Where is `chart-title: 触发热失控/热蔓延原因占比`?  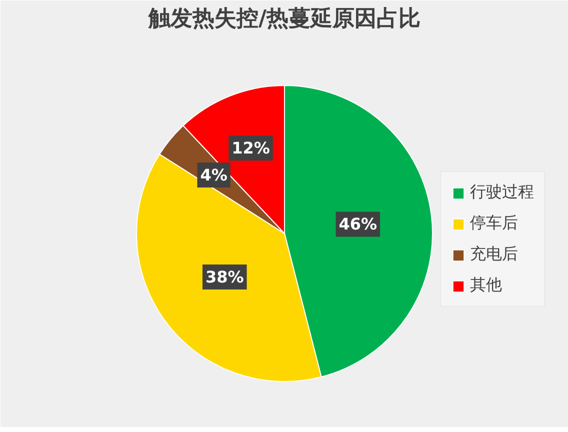
chart-title: 触发热失控/热蔓延原因占比 is located at coordinates (284, 19).